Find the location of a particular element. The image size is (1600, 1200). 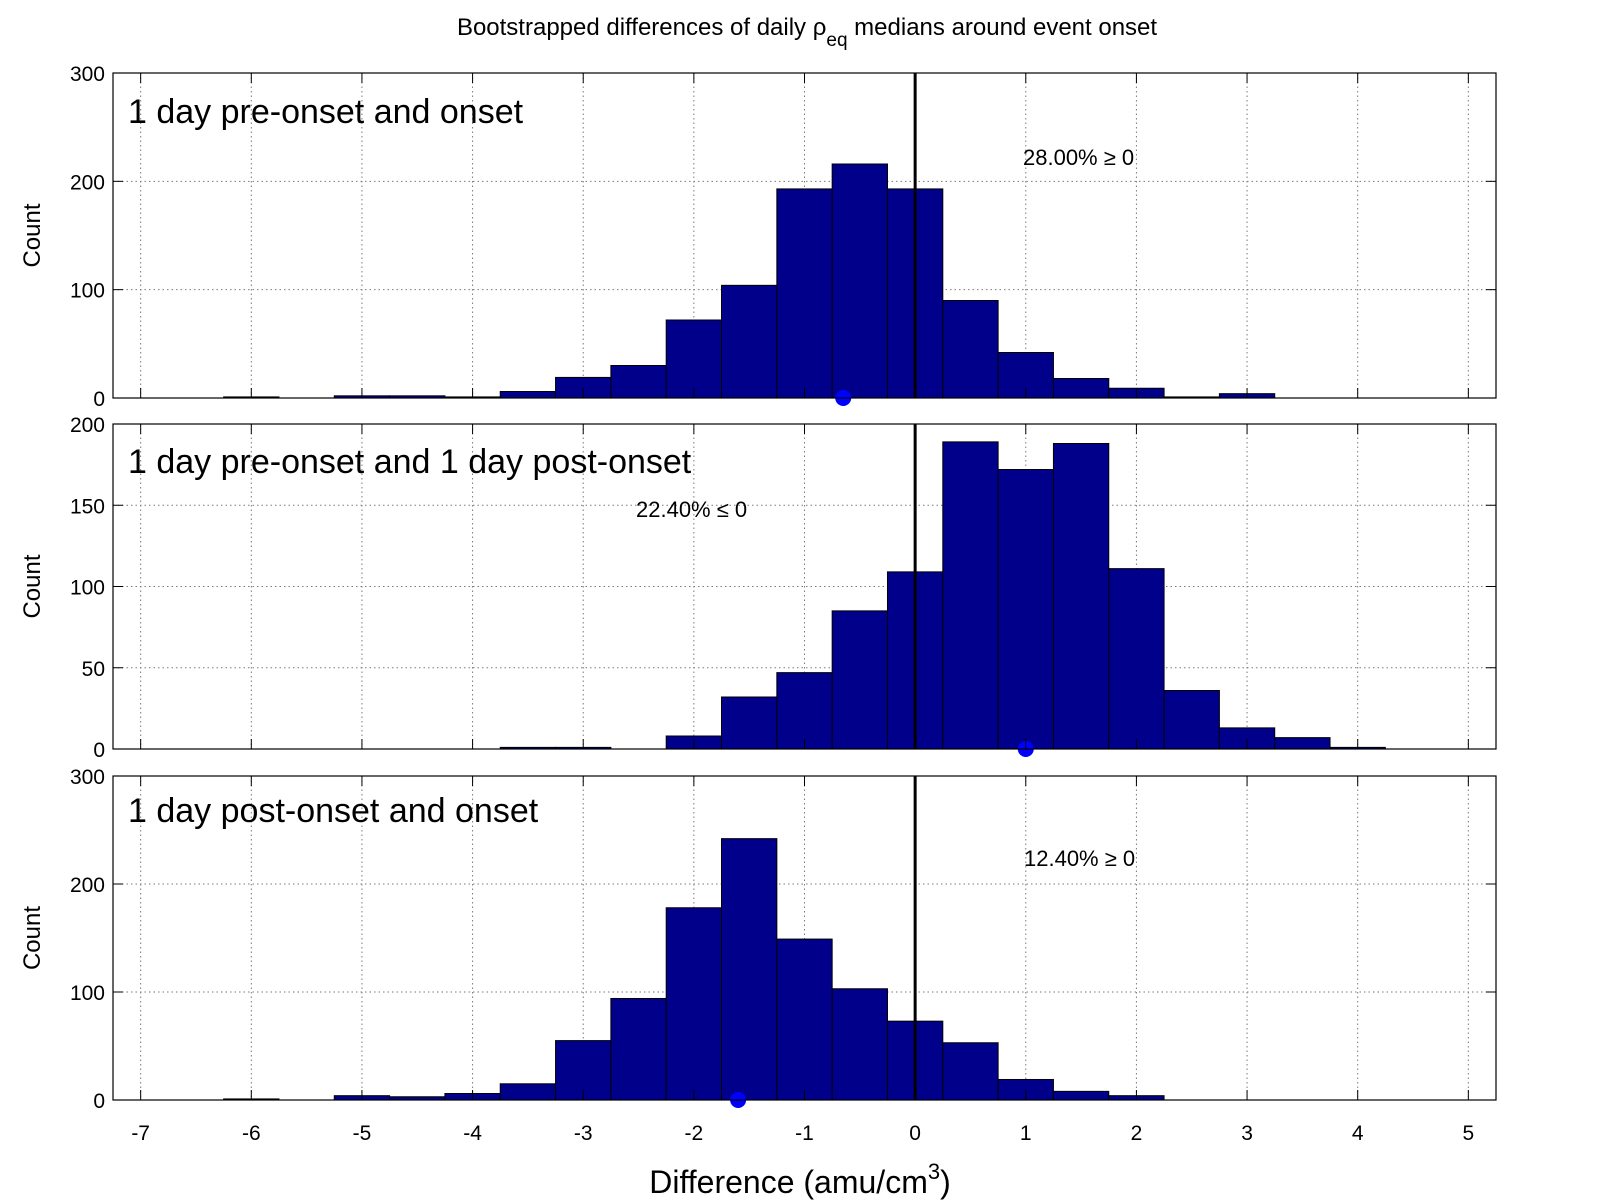

x-tick-label: -4 is located at coordinates (472, 1133).